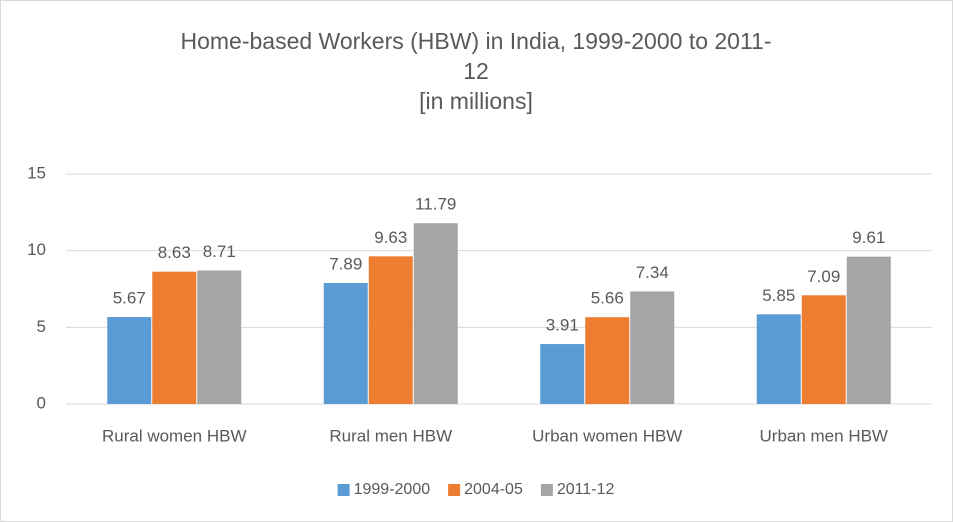 The image size is (953, 522). I want to click on x-tick-label: Urban men HBW, so click(824, 435).